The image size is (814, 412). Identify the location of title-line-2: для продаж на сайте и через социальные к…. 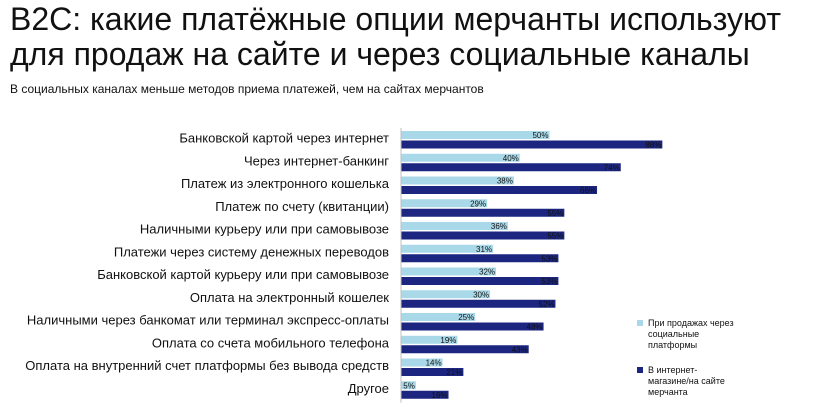
(380, 54).